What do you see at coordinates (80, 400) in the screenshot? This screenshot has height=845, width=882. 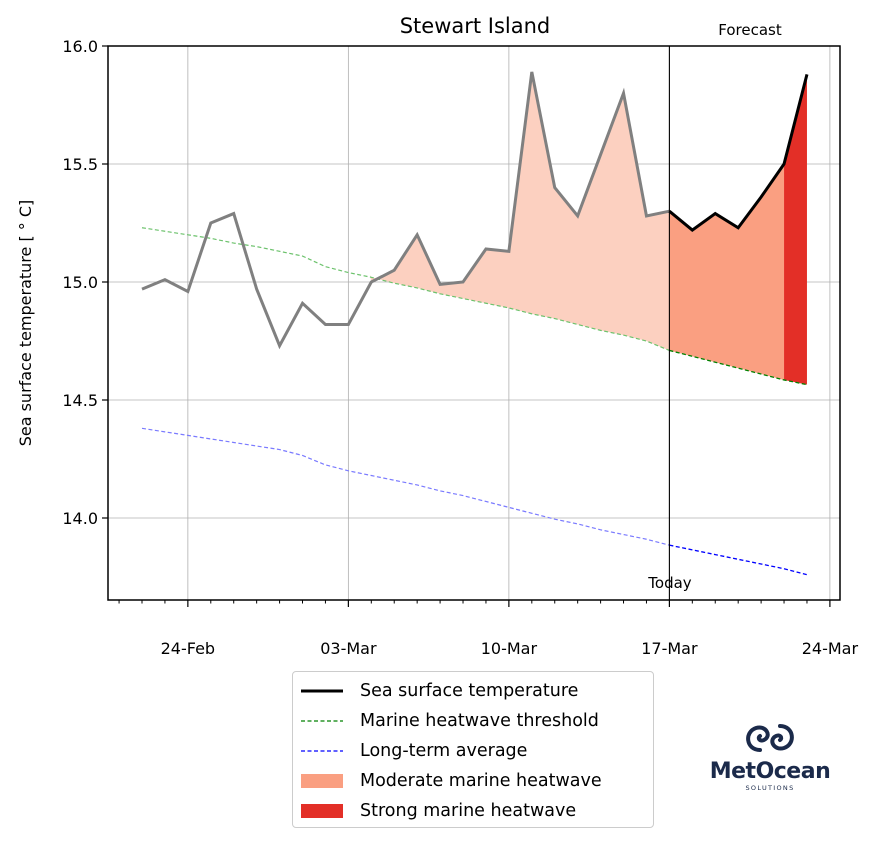 I see `y-tick-label: 14.5` at bounding box center [80, 400].